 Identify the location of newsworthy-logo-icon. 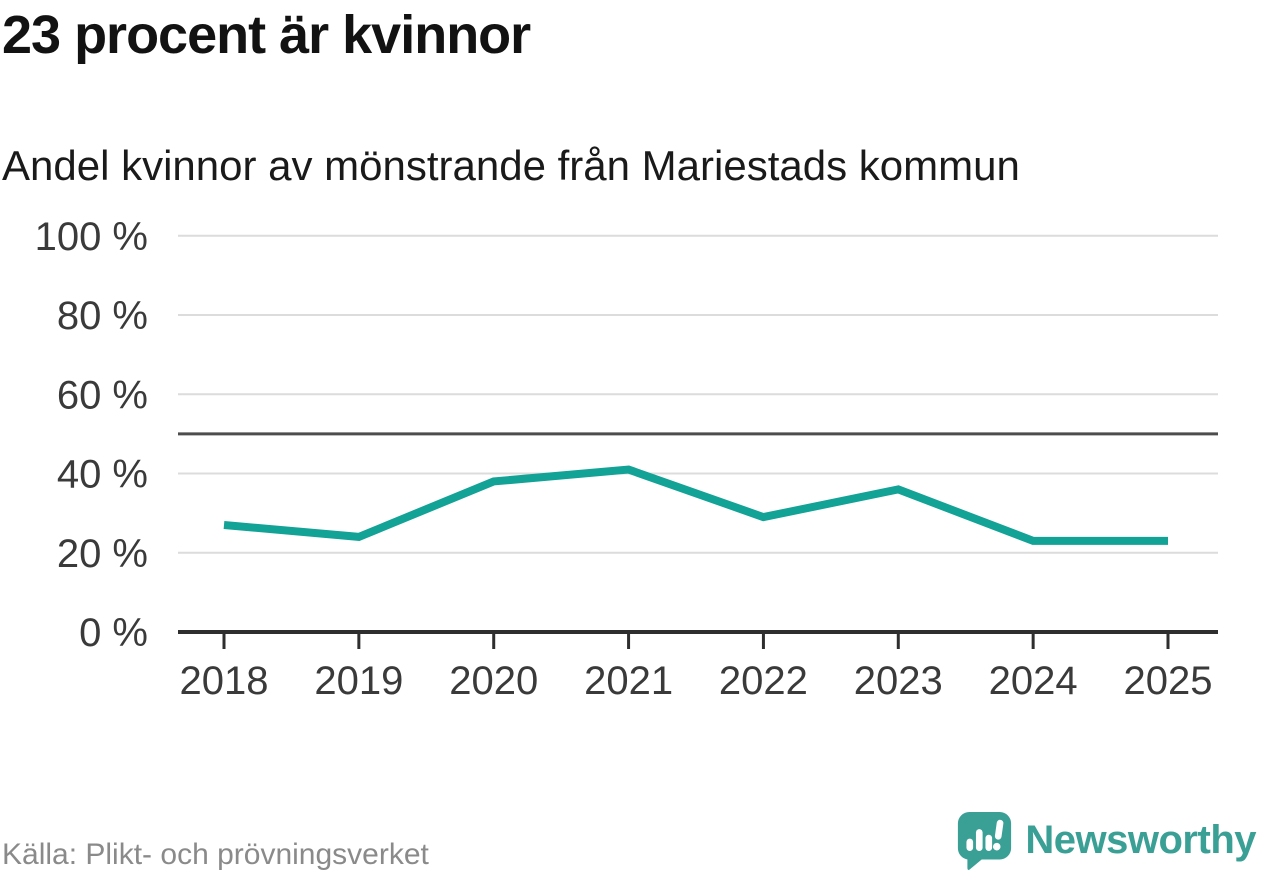
(985, 841).